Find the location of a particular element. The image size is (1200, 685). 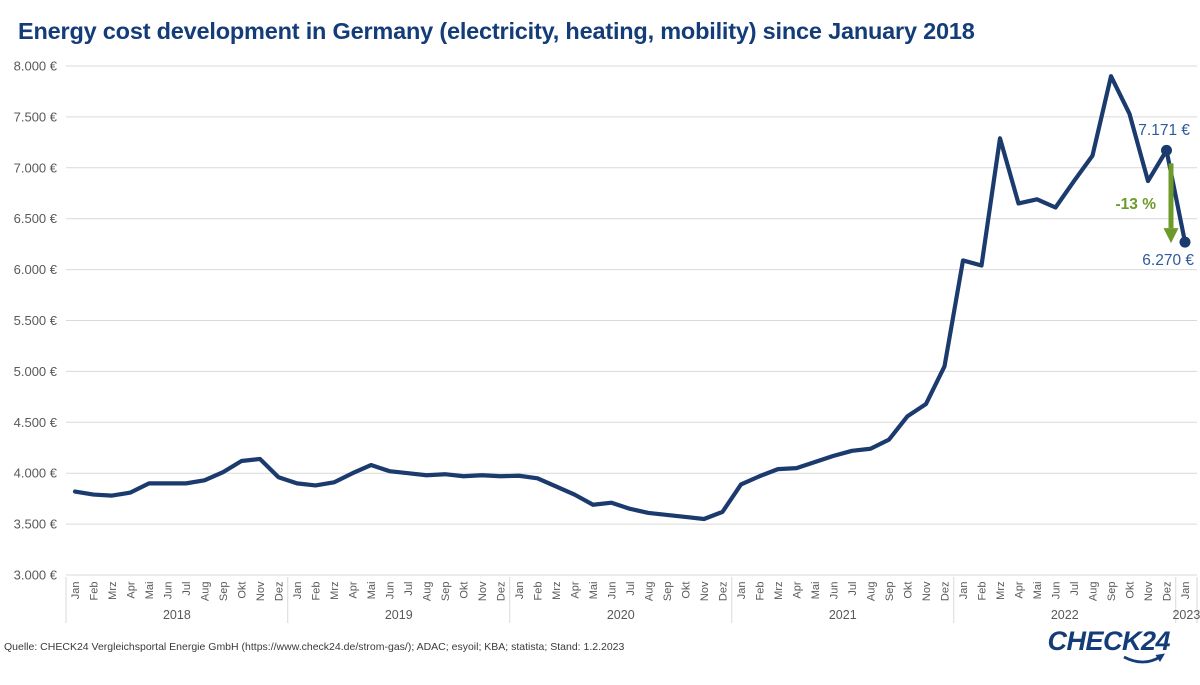

svg-text: 8.000 € is located at coordinates (36, 66).